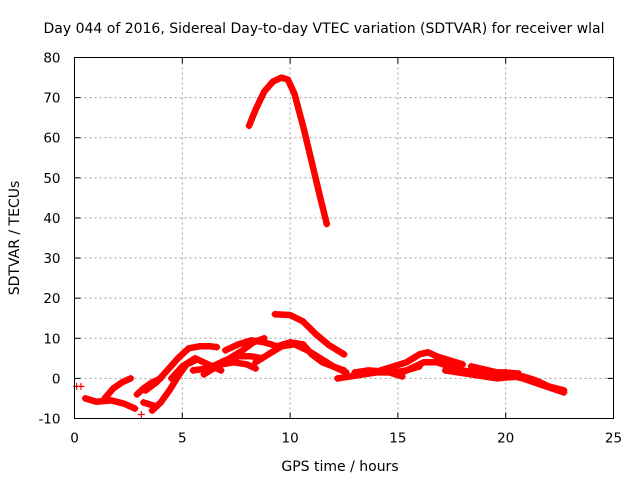 Image resolution: width=640 pixels, height=480 pixels. I want to click on x-tick-label: 10, so click(290, 439).